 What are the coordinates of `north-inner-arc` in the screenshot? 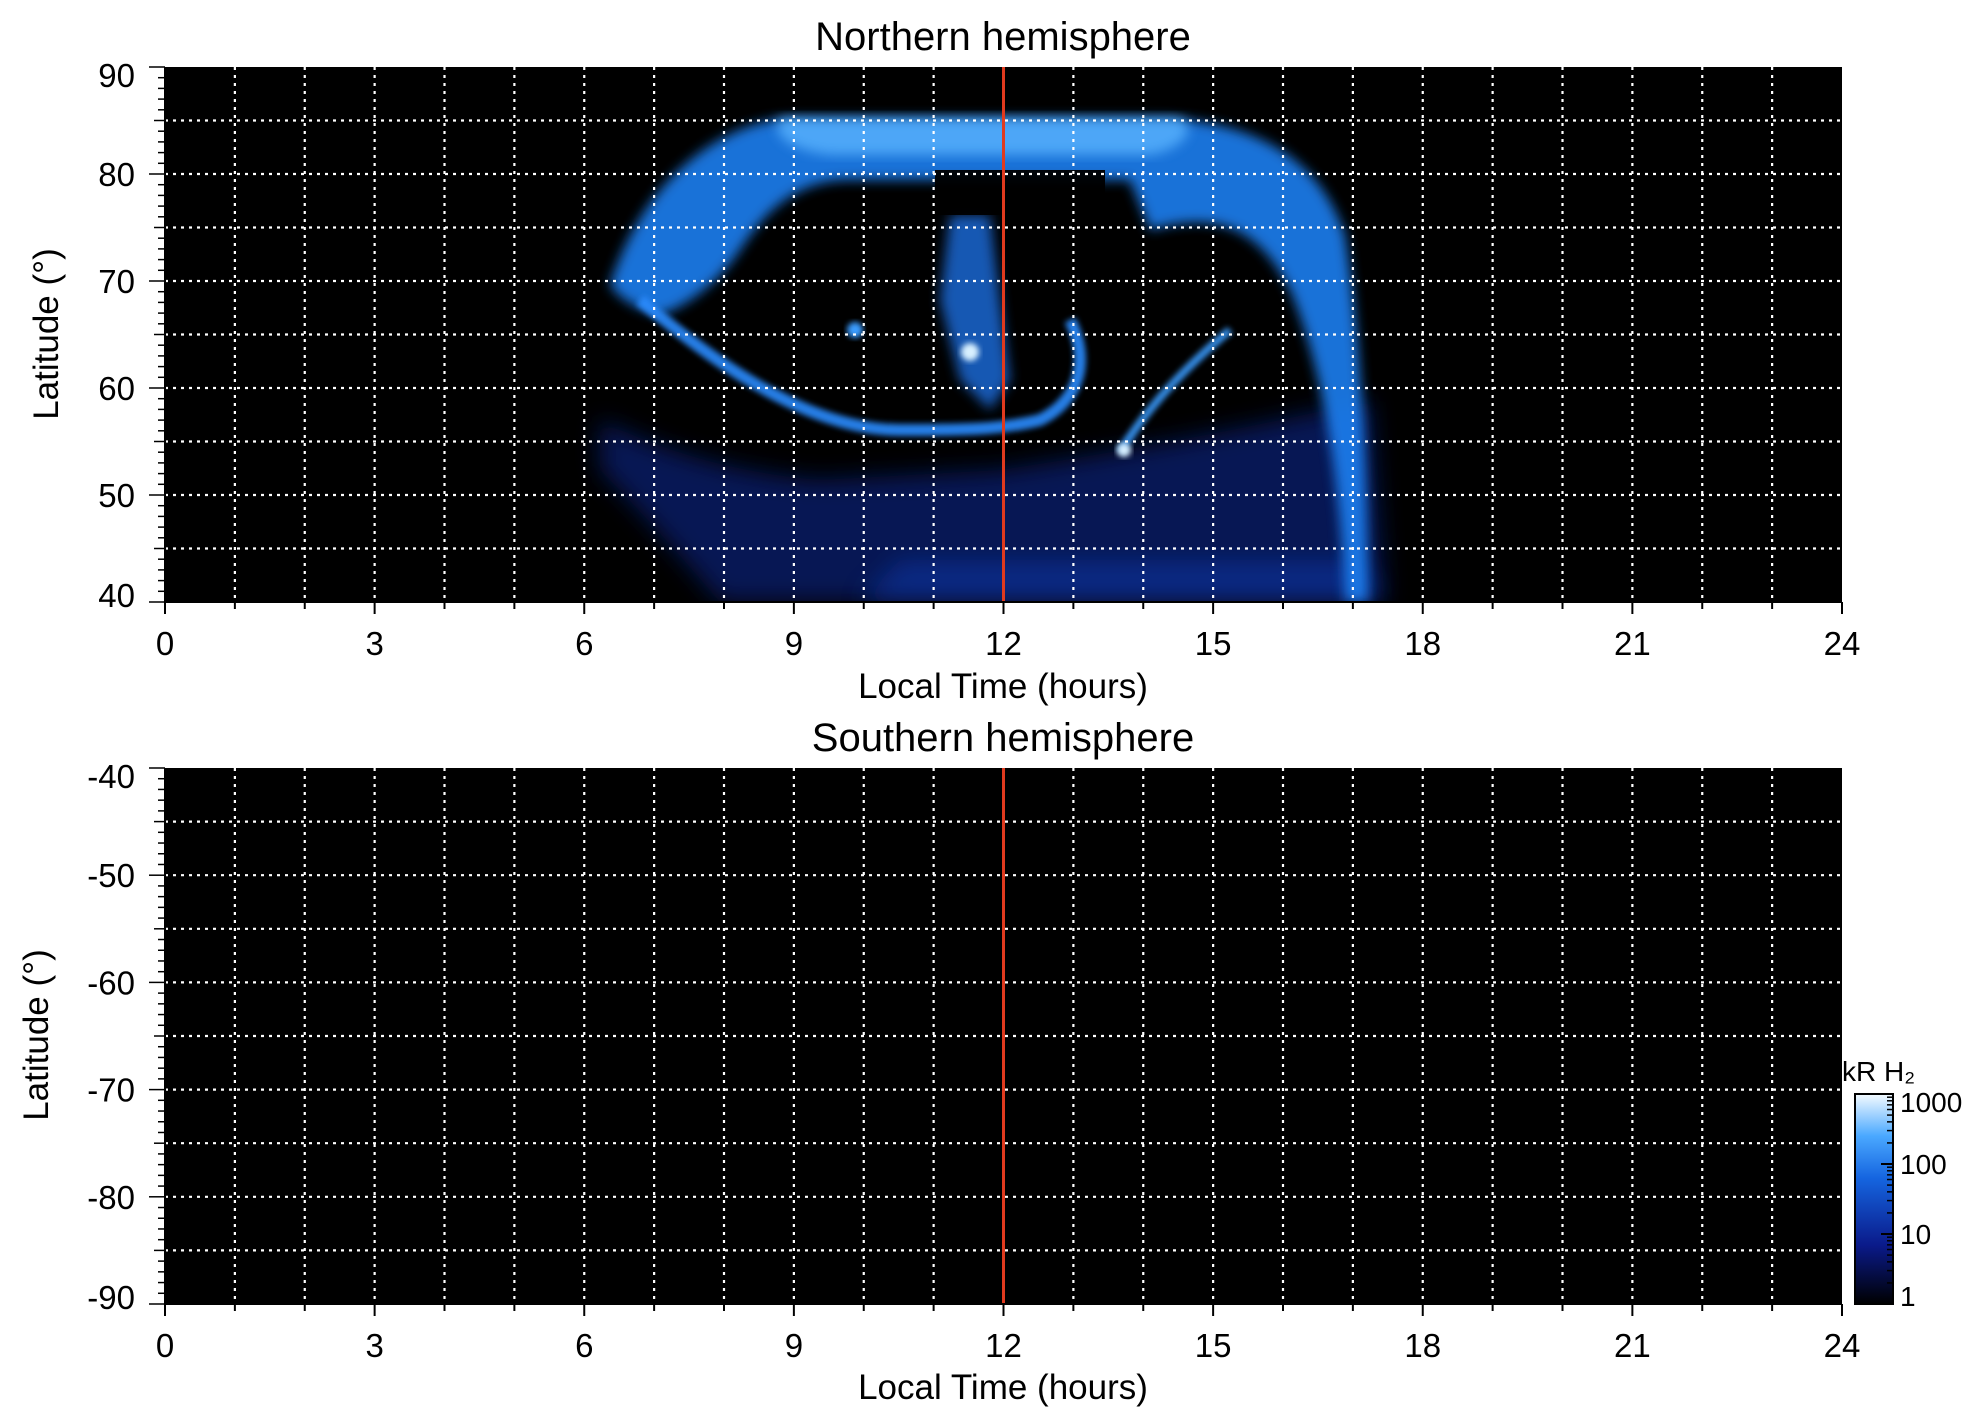 It's located at (861, 366).